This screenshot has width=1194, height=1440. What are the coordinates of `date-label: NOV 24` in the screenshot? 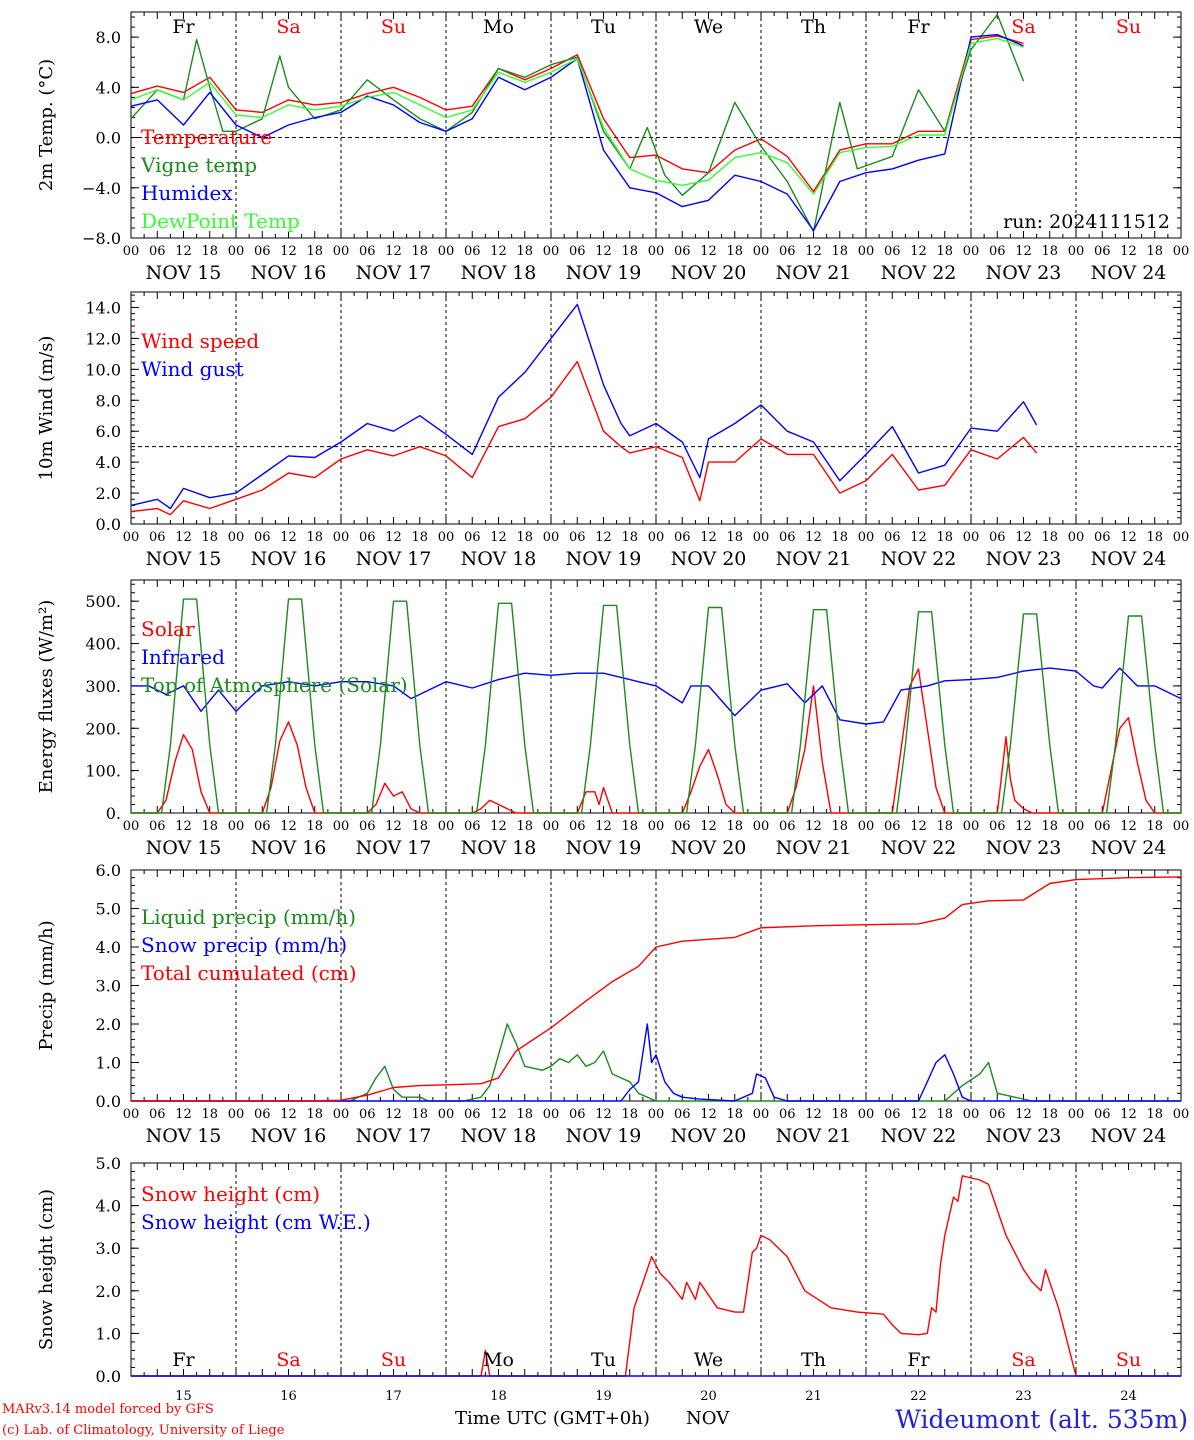 It's located at (1129, 559).